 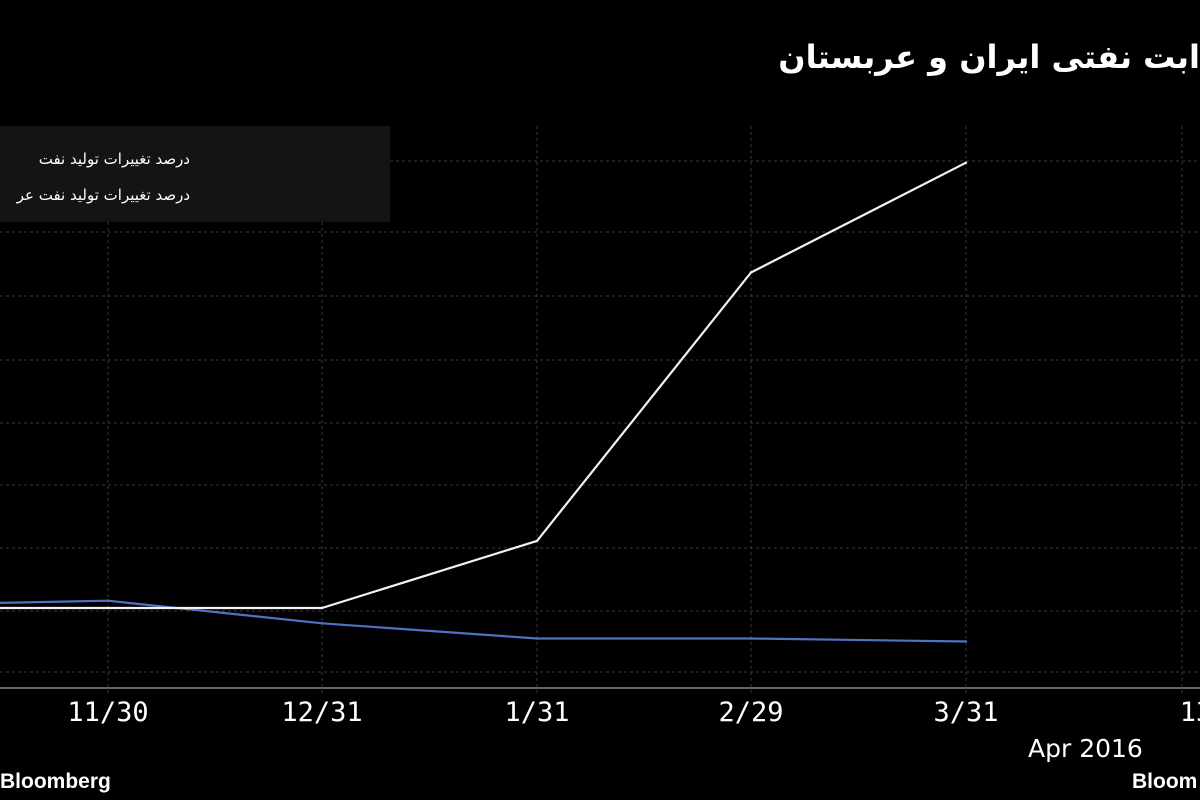 What do you see at coordinates (751, 712) in the screenshot?
I see `x-tick-label: 2/29` at bounding box center [751, 712].